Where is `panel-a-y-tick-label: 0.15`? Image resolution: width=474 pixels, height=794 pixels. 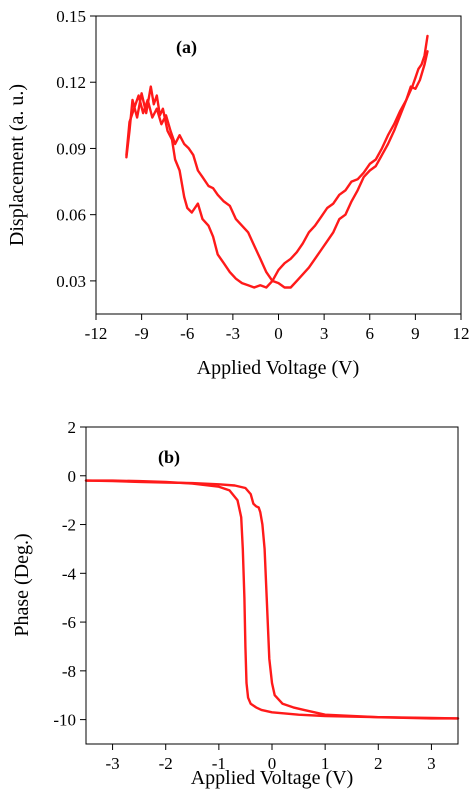
panel-a-y-tick-label: 0.15 is located at coordinates (71, 16).